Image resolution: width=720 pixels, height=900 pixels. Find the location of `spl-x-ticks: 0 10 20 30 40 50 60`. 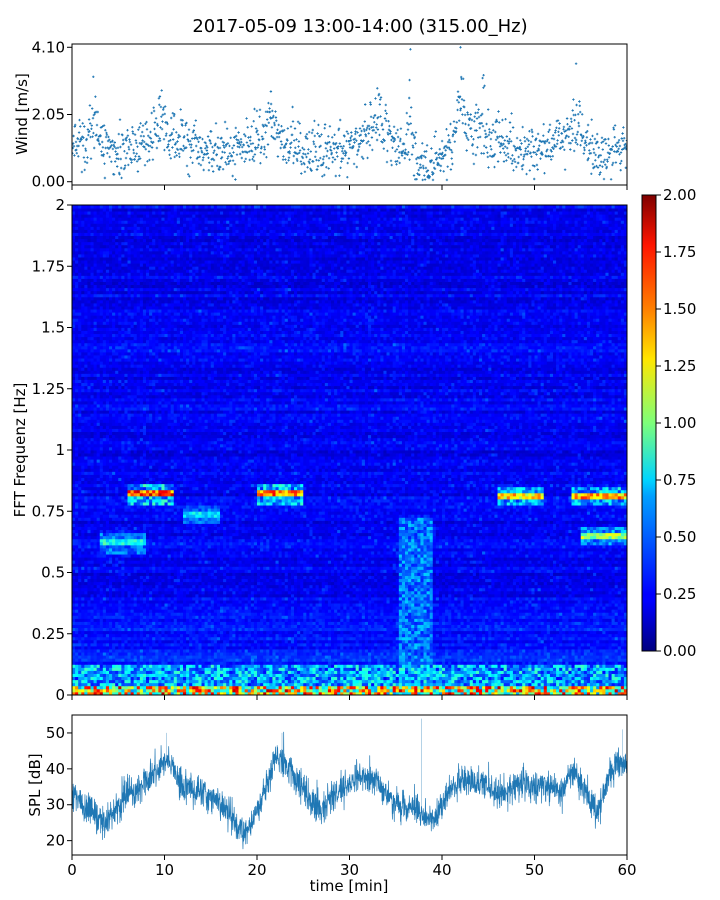

spl-x-ticks: 0 10 20 30 40 50 60 is located at coordinates (352, 867).